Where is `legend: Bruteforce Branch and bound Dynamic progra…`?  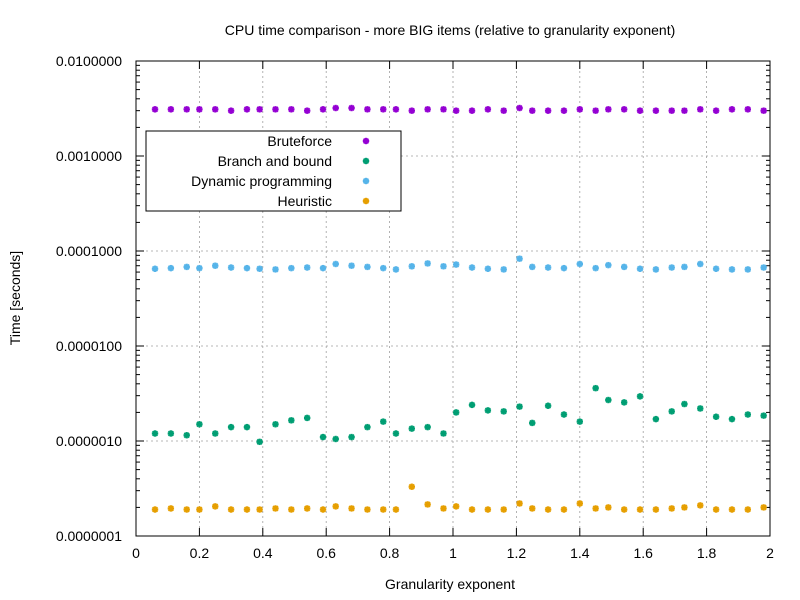
legend: Bruteforce Branch and bound Dynamic progra… is located at coordinates (273, 171).